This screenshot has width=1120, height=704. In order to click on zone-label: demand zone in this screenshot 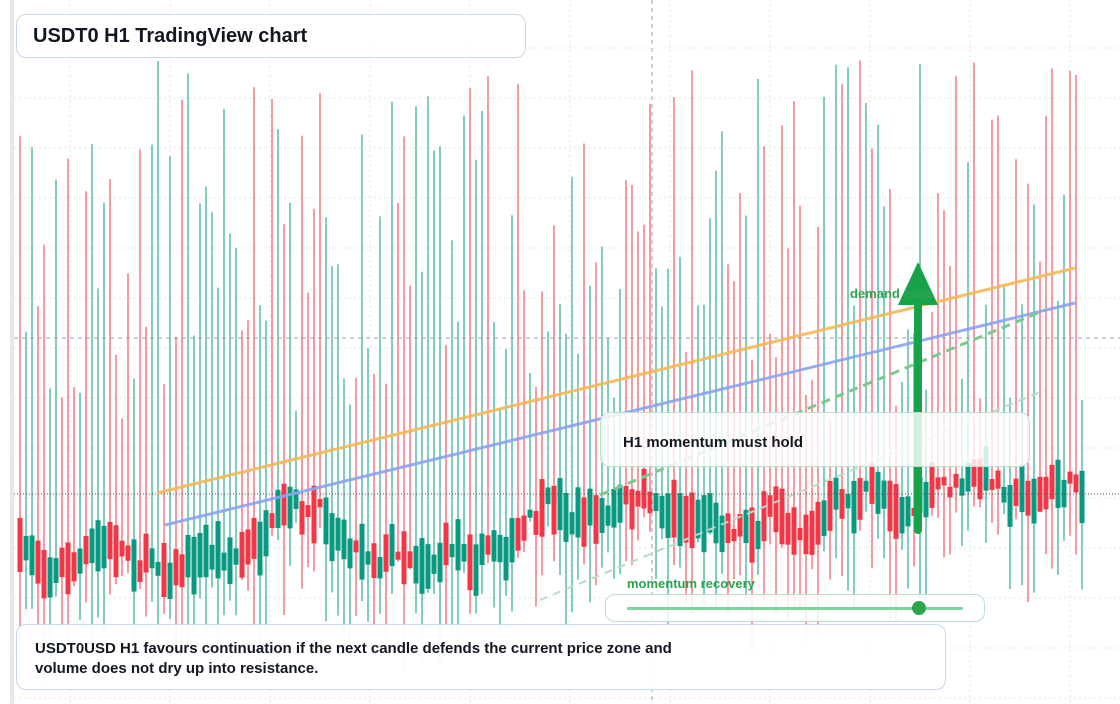, I will do `click(892, 293)`.